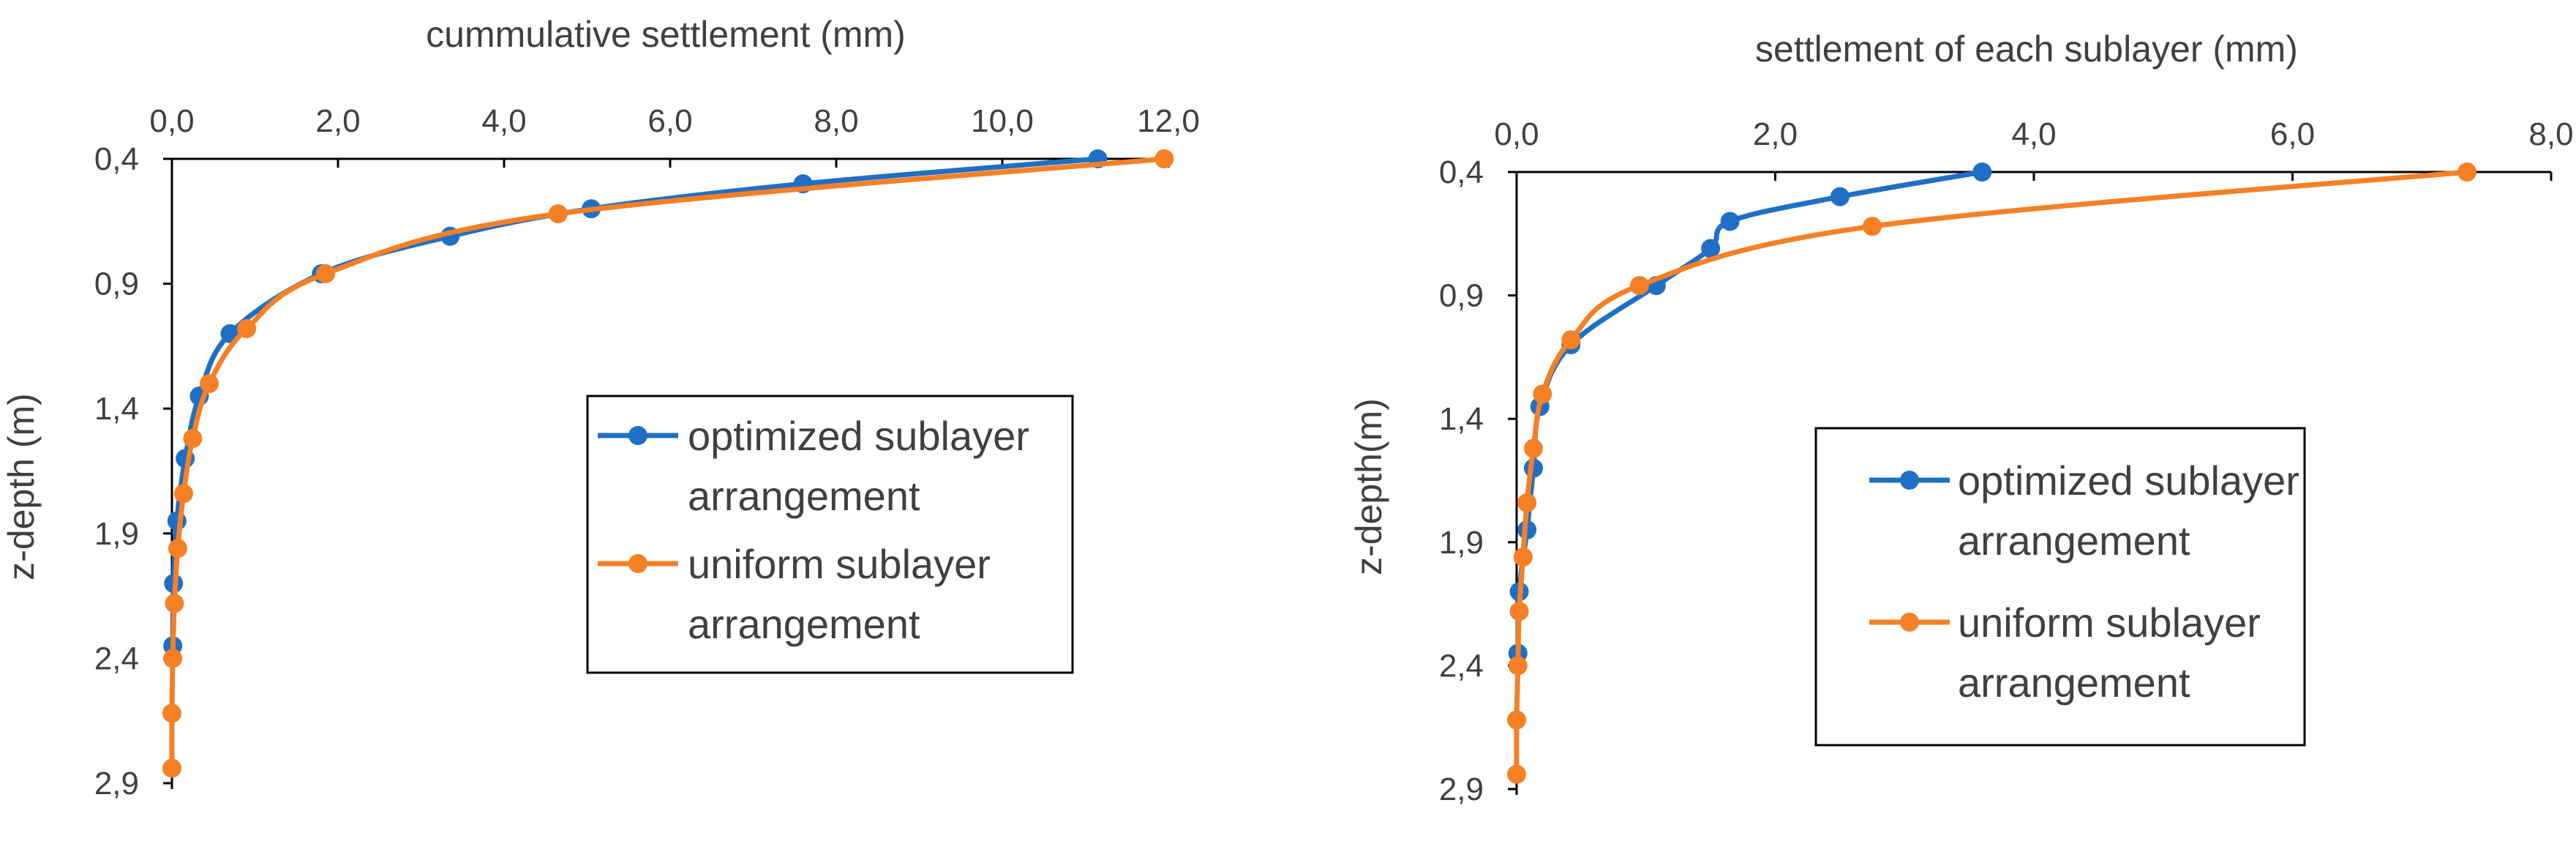  What do you see at coordinates (1368, 486) in the screenshot?
I see `y-axis-title: z-depth(m)` at bounding box center [1368, 486].